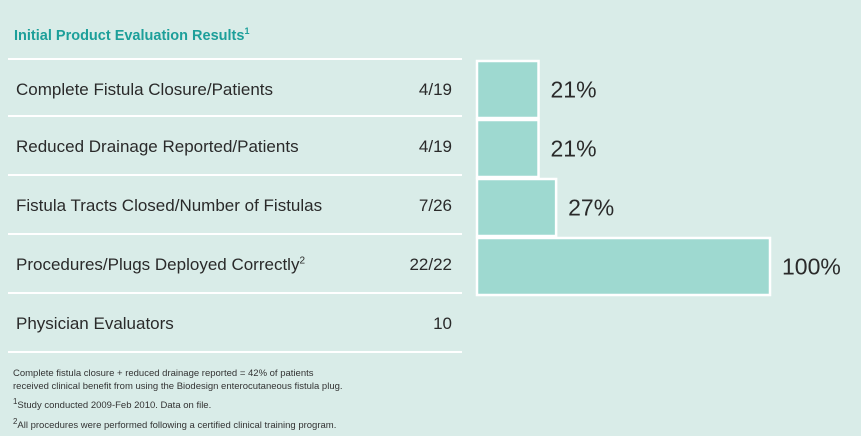 The image size is (861, 436). I want to click on table-row: Complete Fistula Closure/Patients 4/19, so click(235, 87).